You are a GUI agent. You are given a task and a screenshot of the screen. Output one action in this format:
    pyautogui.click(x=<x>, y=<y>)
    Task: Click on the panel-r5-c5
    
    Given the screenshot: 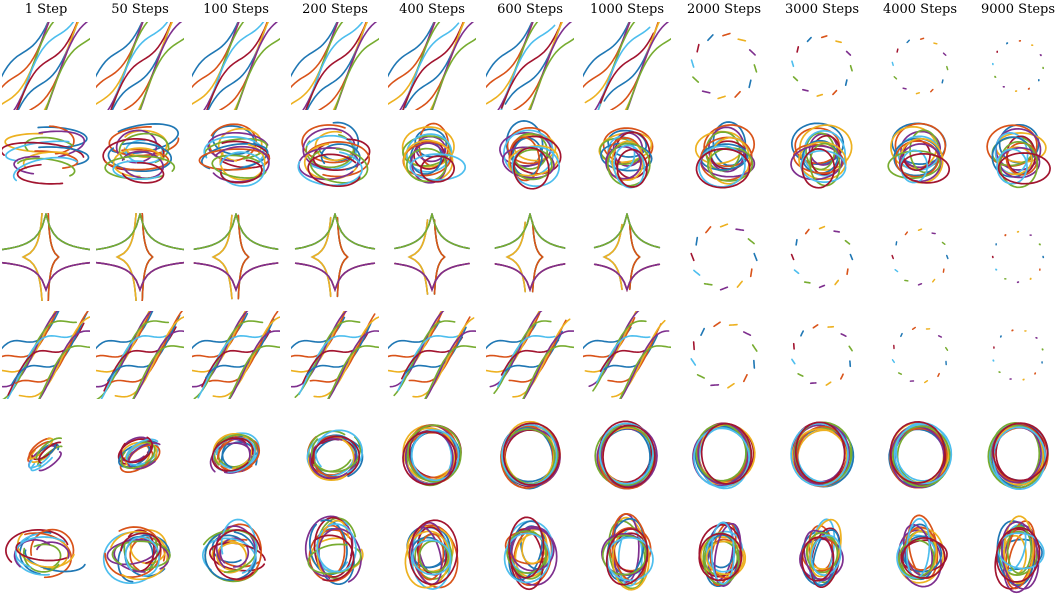 What is the action you would take?
    pyautogui.click(x=530, y=553)
    